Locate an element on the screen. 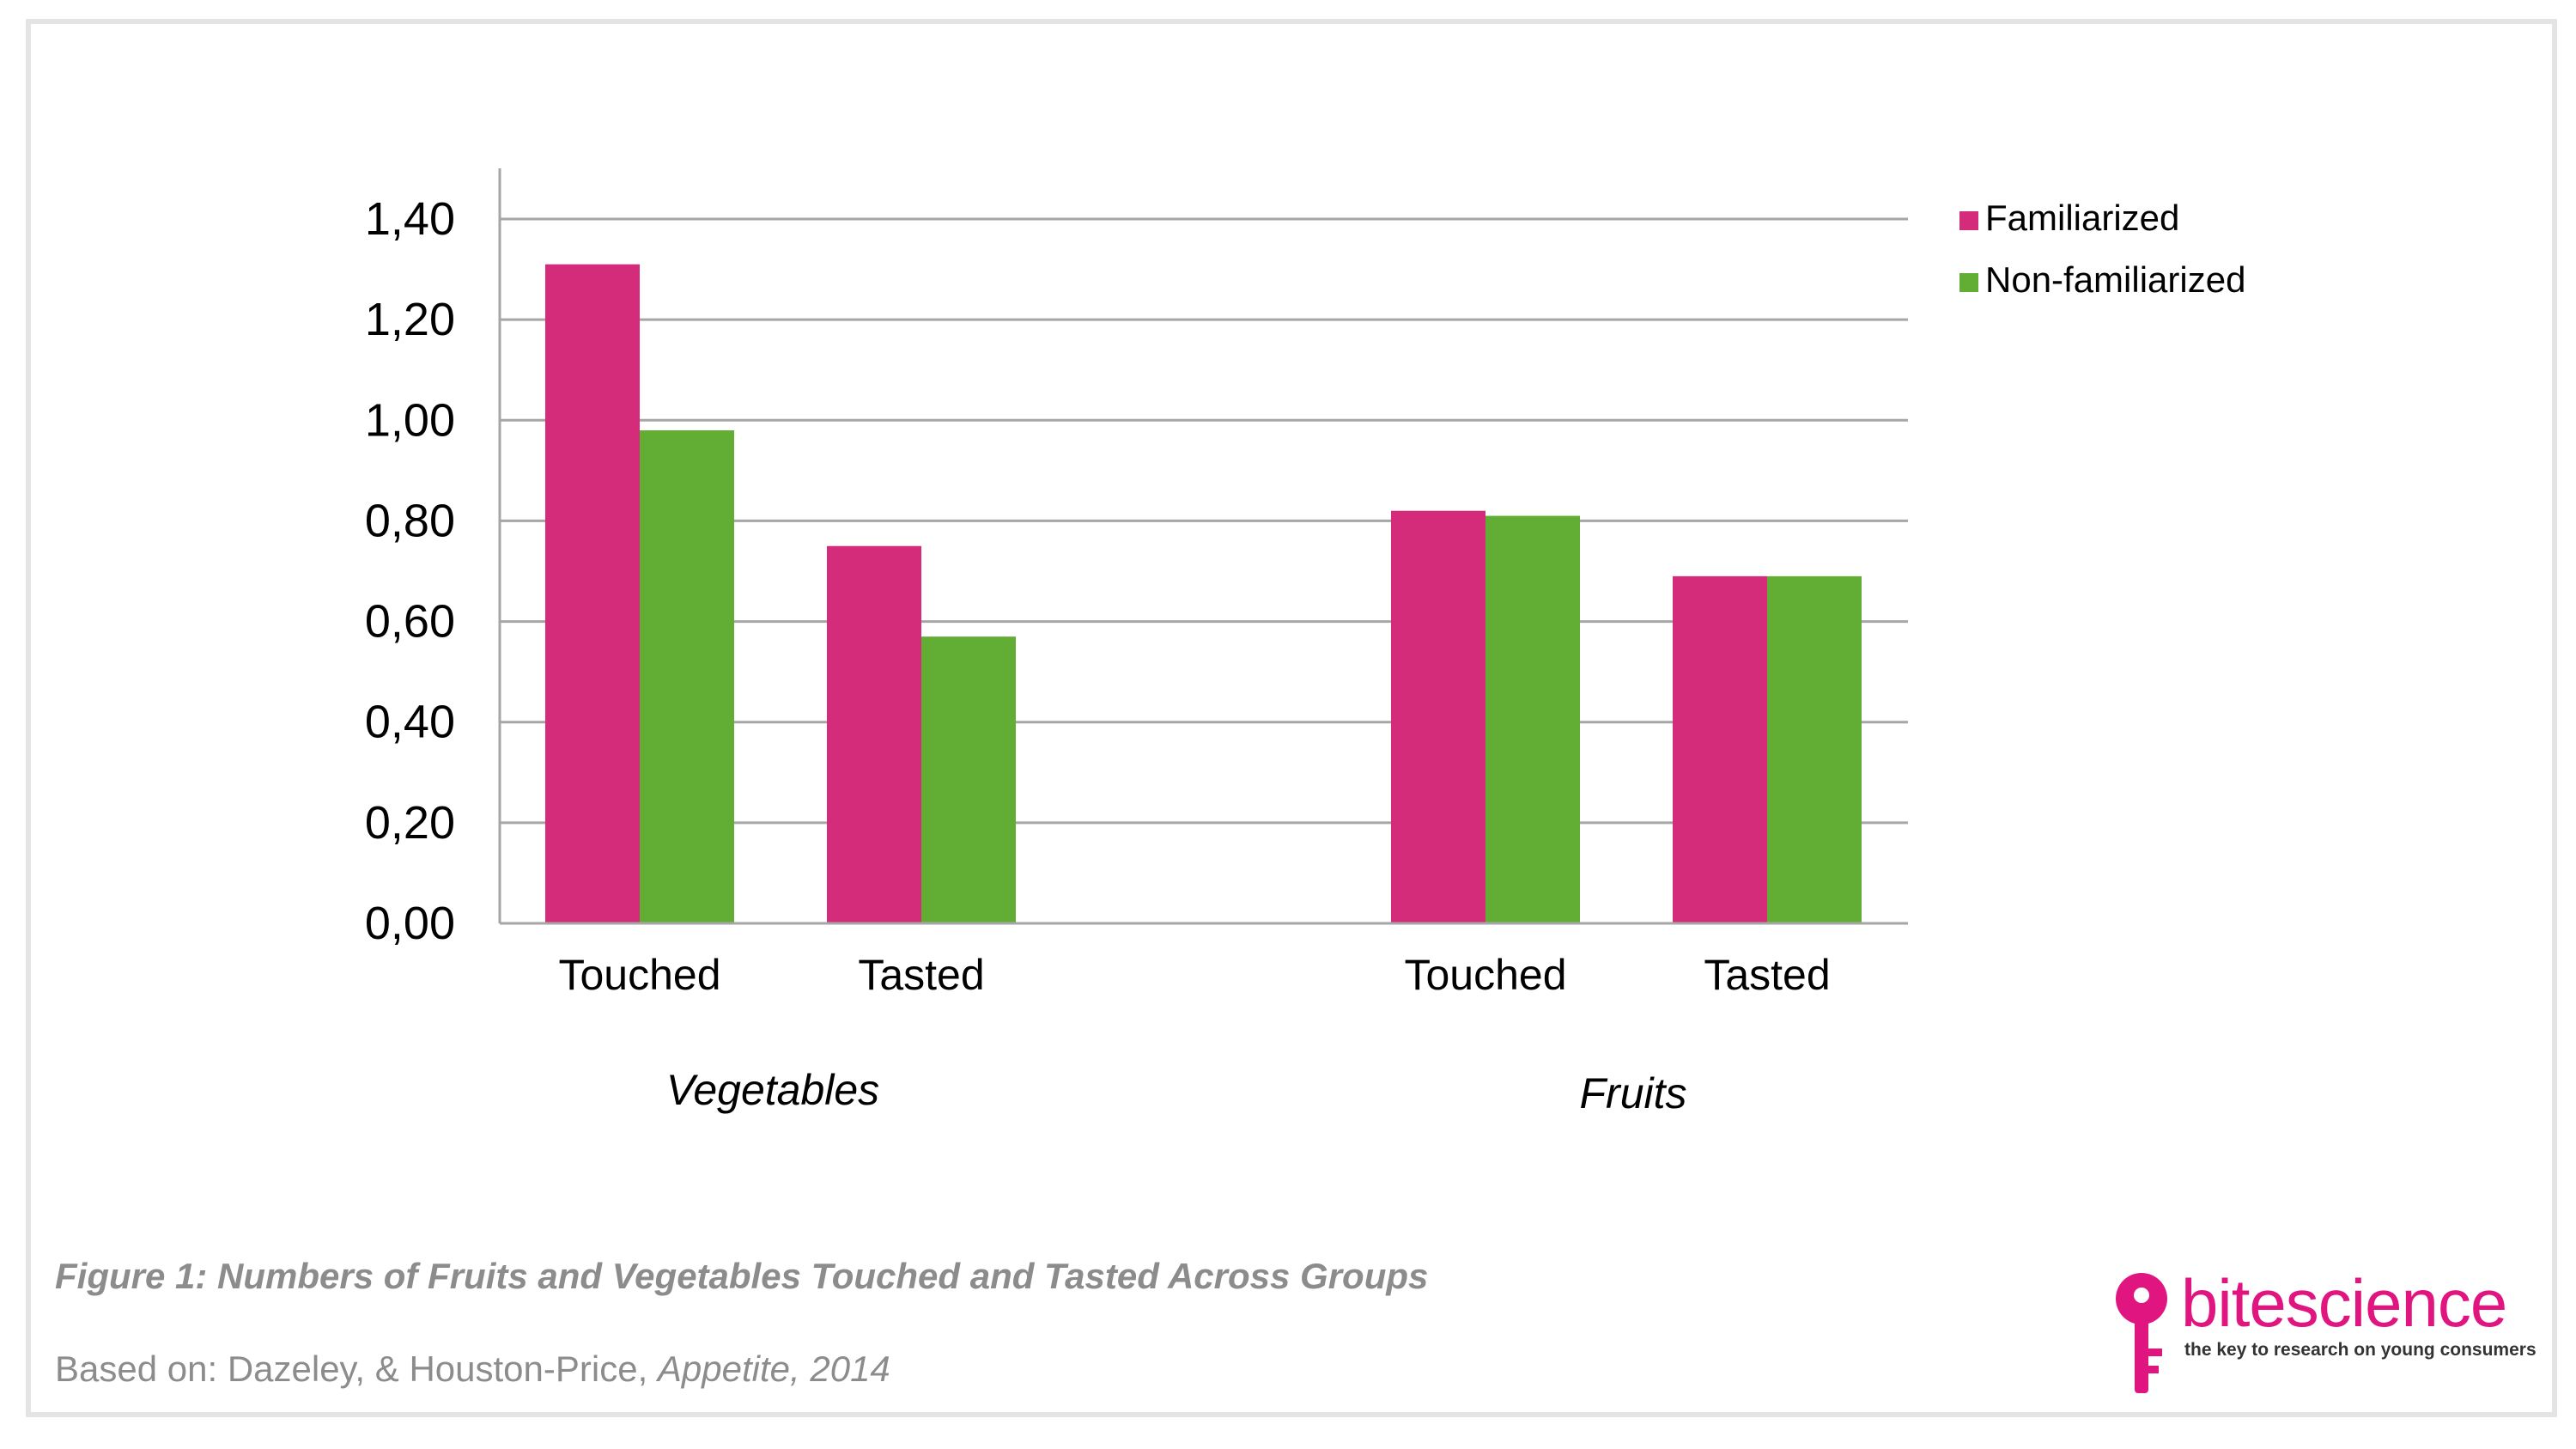 This screenshot has height=1449, width=2576. group-label: Vegetables is located at coordinates (772, 1090).